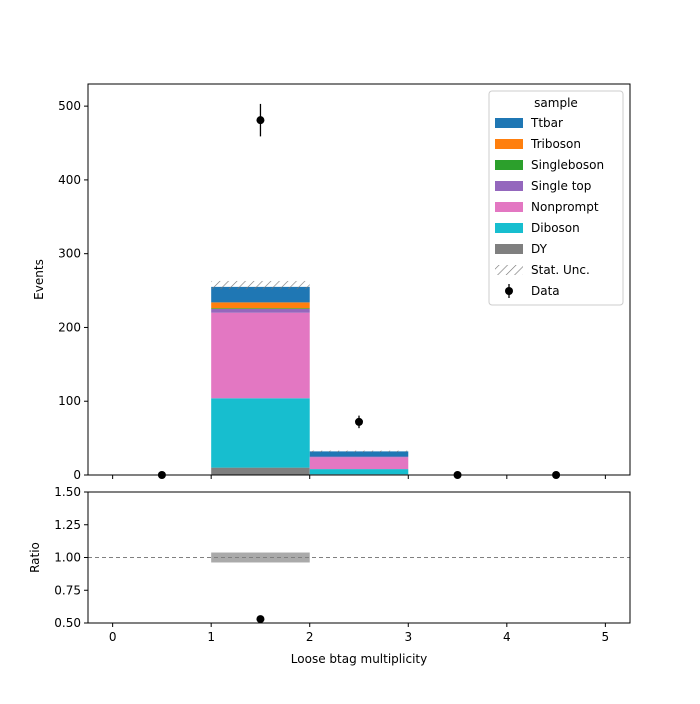 The width and height of the screenshot is (700, 704). Describe the element at coordinates (69, 327) in the screenshot. I see `y-tick-label: 200` at that location.